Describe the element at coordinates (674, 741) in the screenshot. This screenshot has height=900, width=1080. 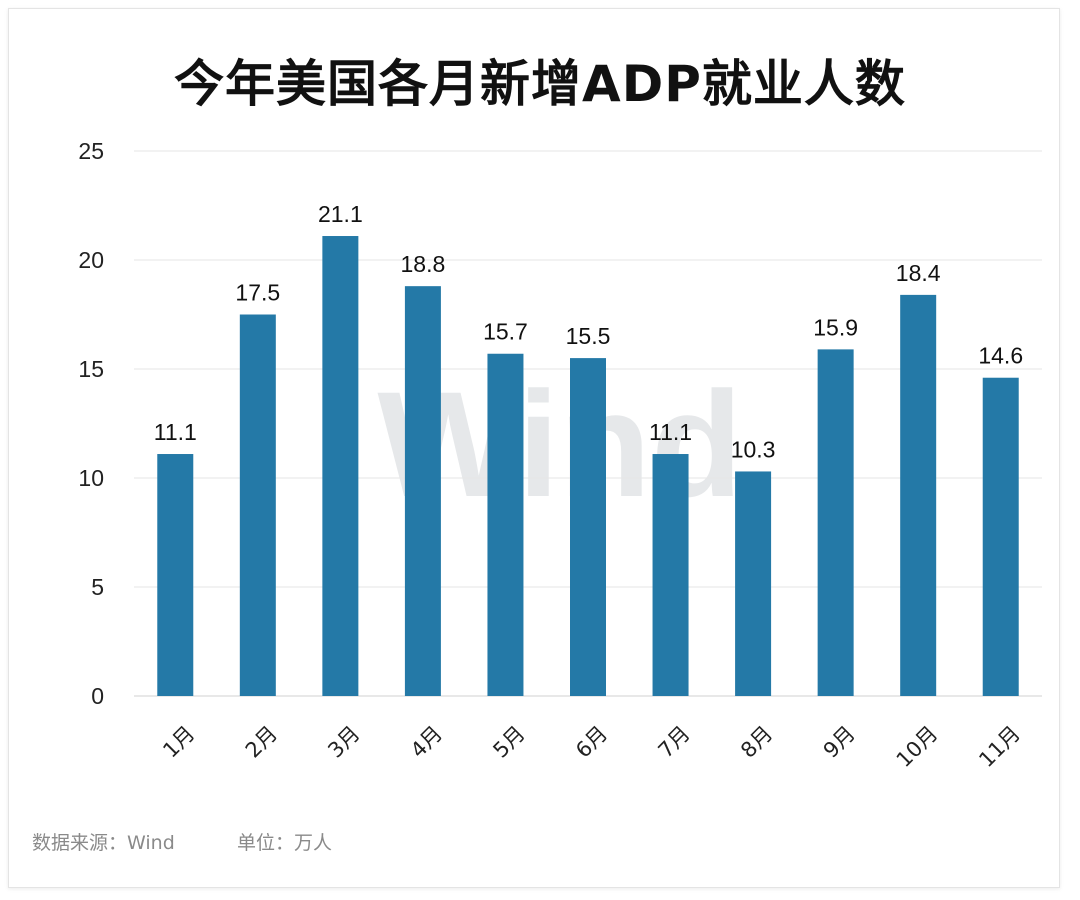
I see `x-category-label: 7月` at that location.